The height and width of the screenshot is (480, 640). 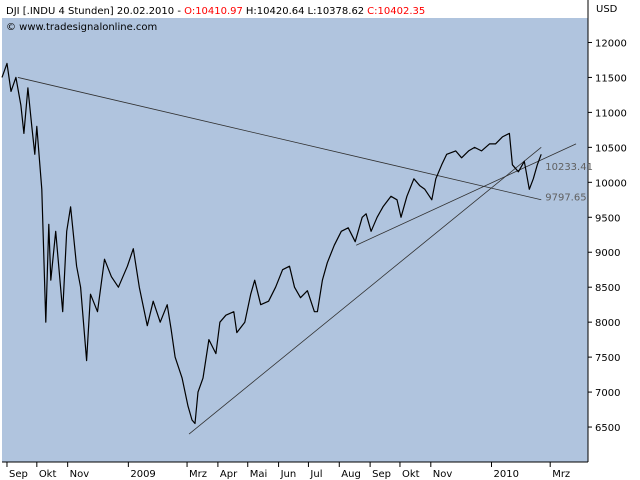 I want to click on header-symbol: DJI [.INDU 4 Stunden] 20.02.2010 -, so click(x=95, y=11).